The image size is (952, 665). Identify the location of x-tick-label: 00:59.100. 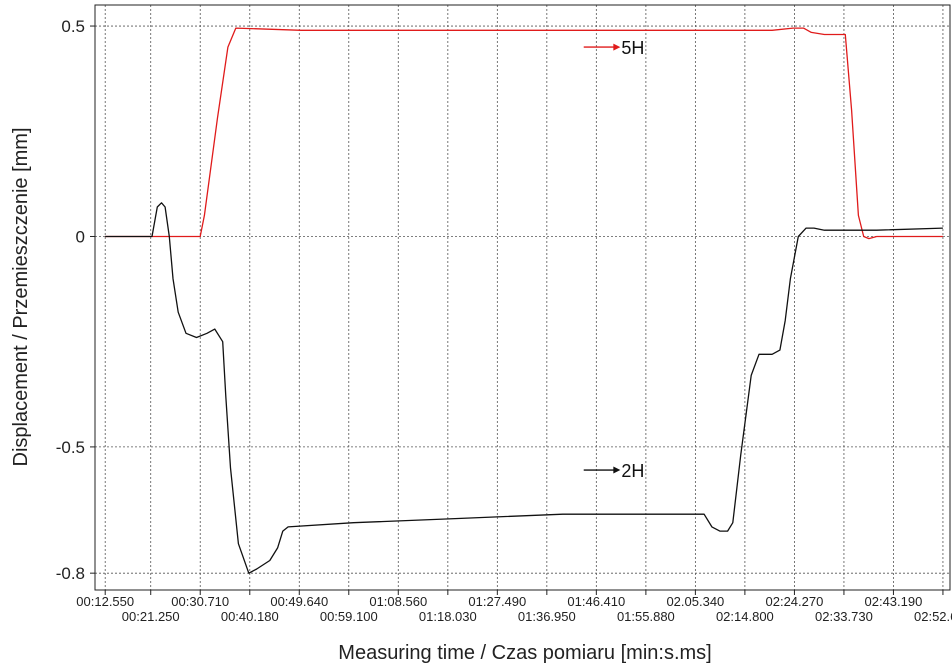
(349, 616).